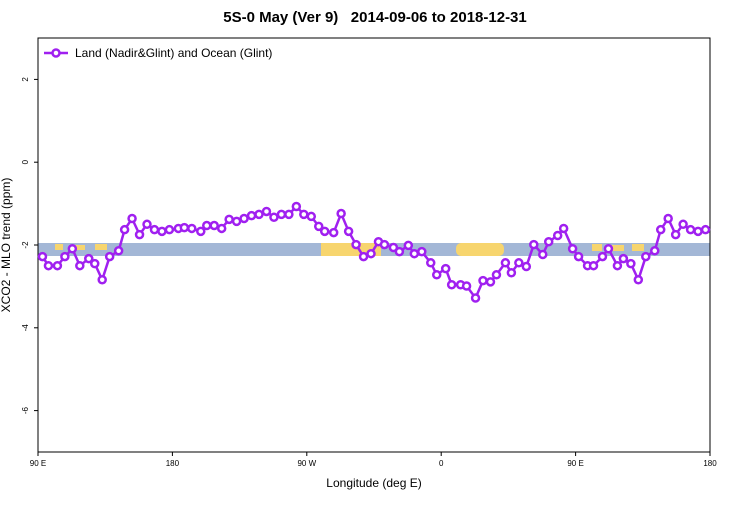 The width and height of the screenshot is (750, 505). I want to click on y-tick-label: -6, so click(25, 410).